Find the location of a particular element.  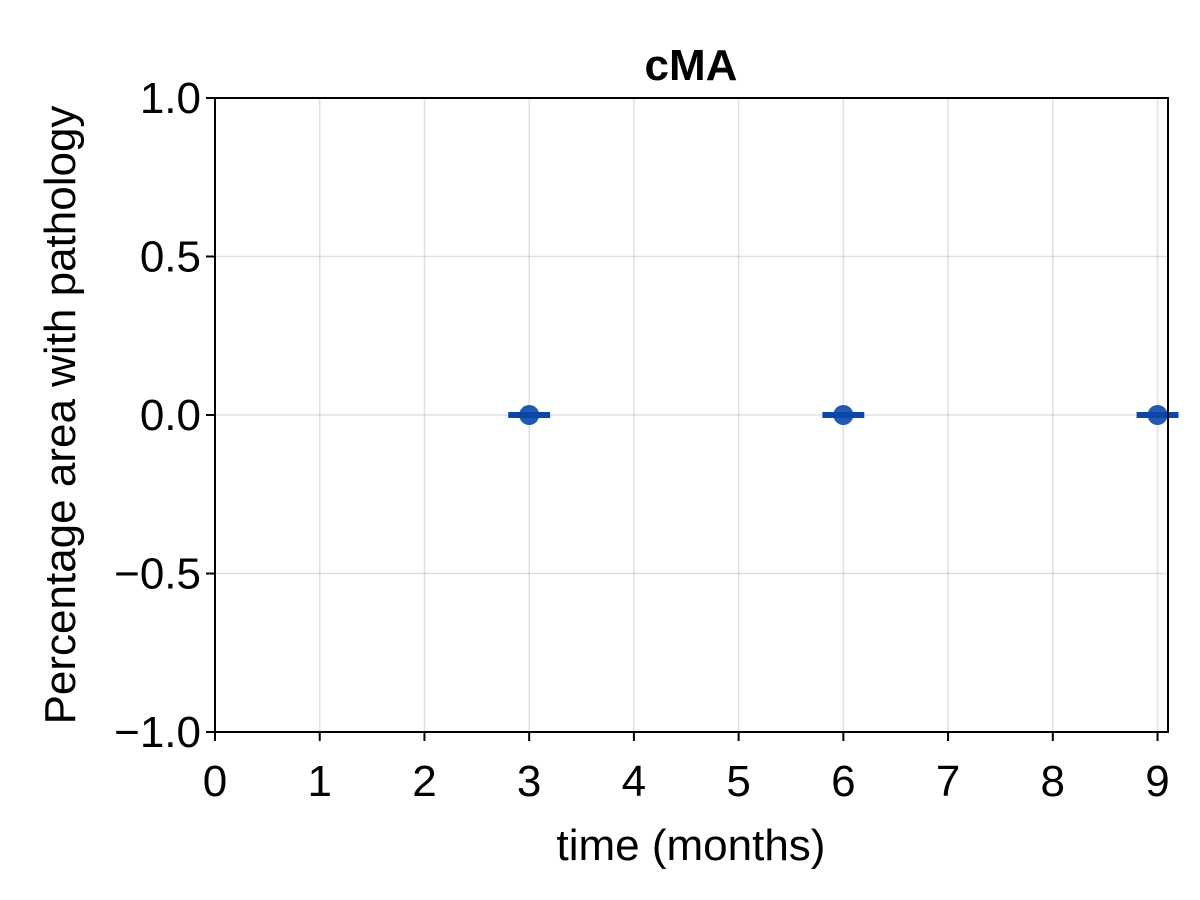

x-tick-label: 6 is located at coordinates (843, 781).